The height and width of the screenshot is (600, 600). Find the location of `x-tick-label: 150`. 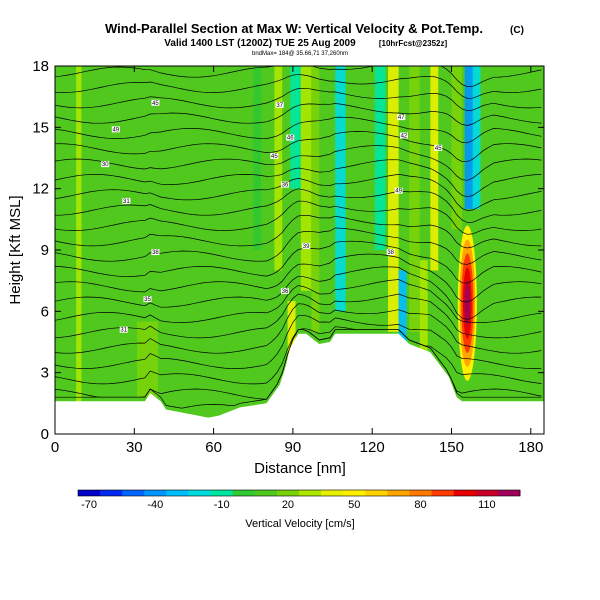

x-tick-label: 150 is located at coordinates (451, 447).